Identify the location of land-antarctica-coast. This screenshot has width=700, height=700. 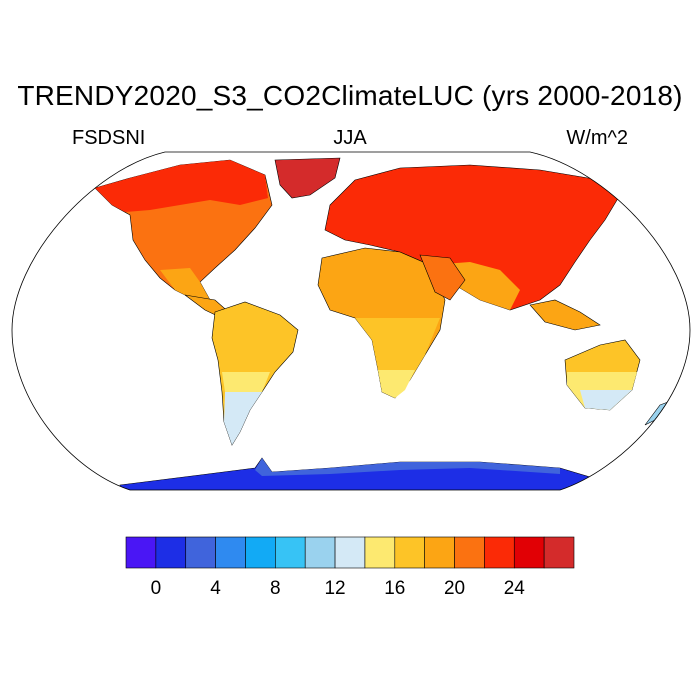
(407, 467).